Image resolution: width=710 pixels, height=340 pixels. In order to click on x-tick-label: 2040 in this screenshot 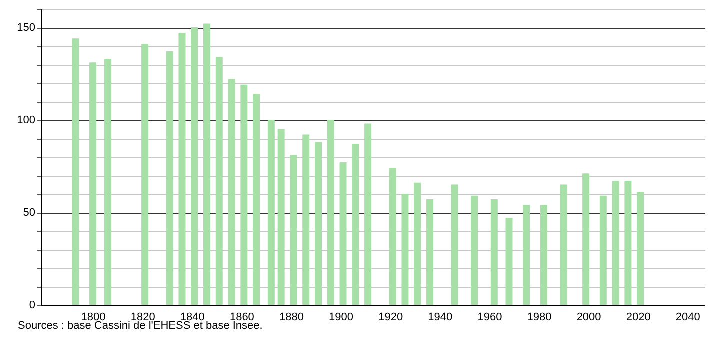, I will do `click(688, 318)`.